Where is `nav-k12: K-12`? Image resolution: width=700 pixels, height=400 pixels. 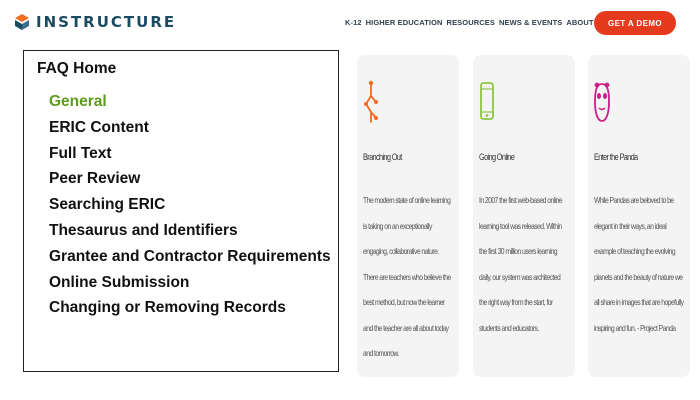
nav-k12: K-12 is located at coordinates (353, 22).